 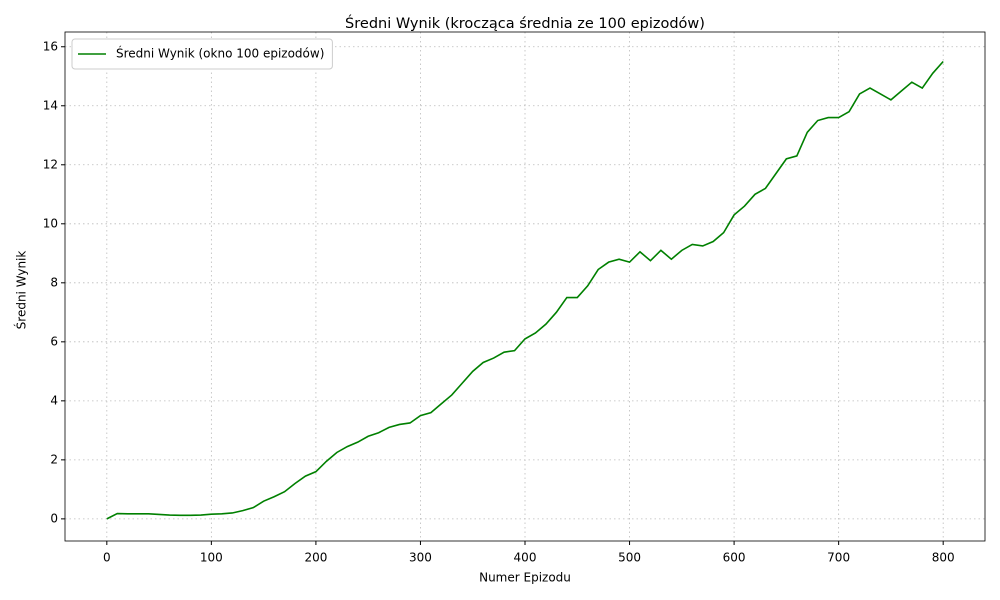 What do you see at coordinates (943, 558) in the screenshot?
I see `x-tick-label: 800` at bounding box center [943, 558].